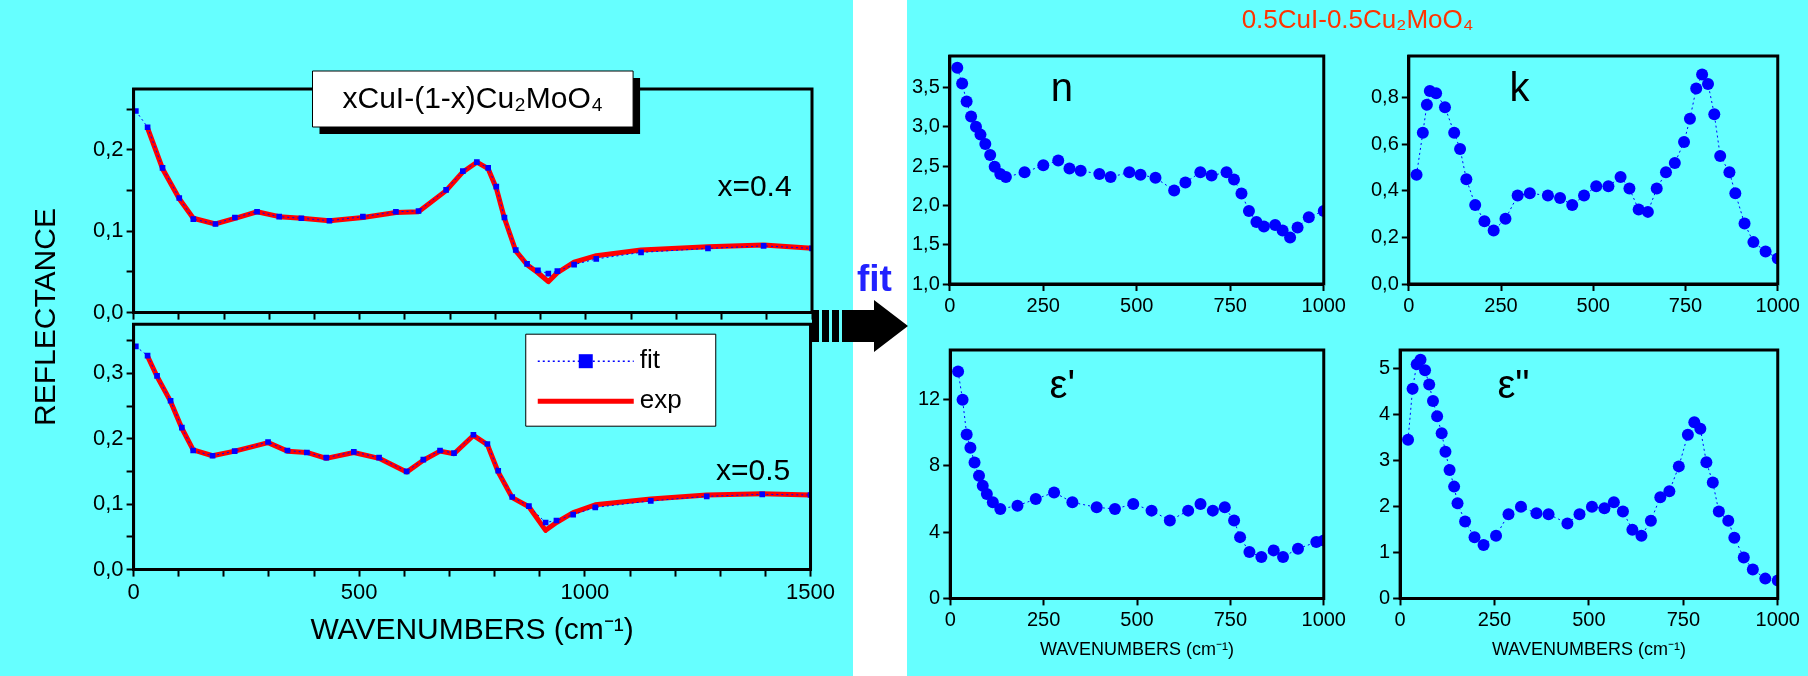 The height and width of the screenshot is (676, 1808). I want to click on annotation: ε", so click(1513, 384).